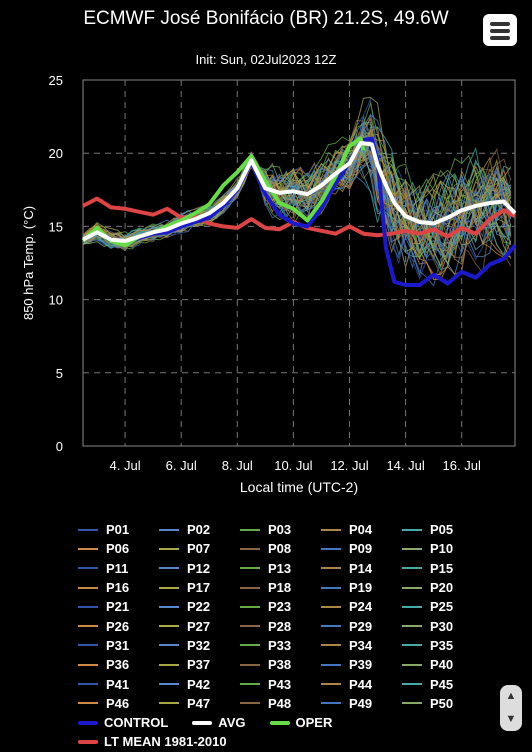 This screenshot has height=752, width=532. I want to click on legend-item-p45: P45, so click(442, 684).